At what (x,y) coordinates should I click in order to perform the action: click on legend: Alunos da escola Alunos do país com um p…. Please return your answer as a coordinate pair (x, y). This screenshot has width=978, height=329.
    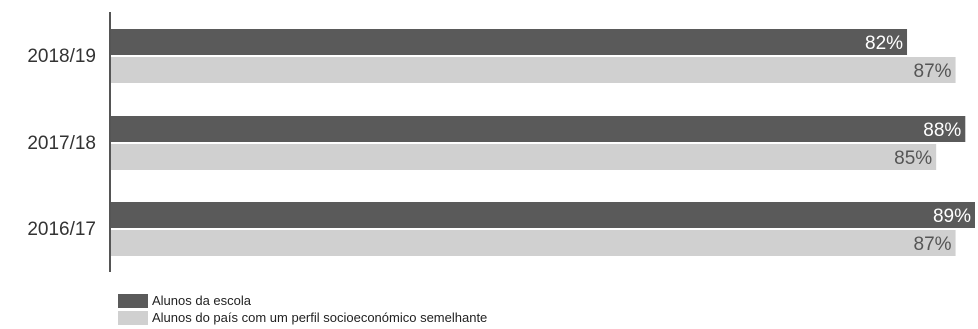
    Looking at the image, I should click on (302, 309).